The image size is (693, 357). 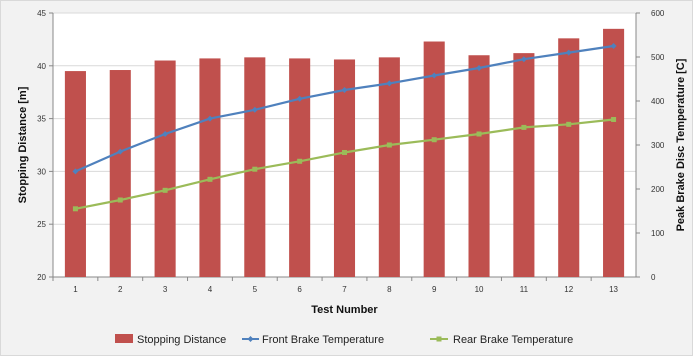 I want to click on x-tick-label: 12, so click(x=568, y=289).